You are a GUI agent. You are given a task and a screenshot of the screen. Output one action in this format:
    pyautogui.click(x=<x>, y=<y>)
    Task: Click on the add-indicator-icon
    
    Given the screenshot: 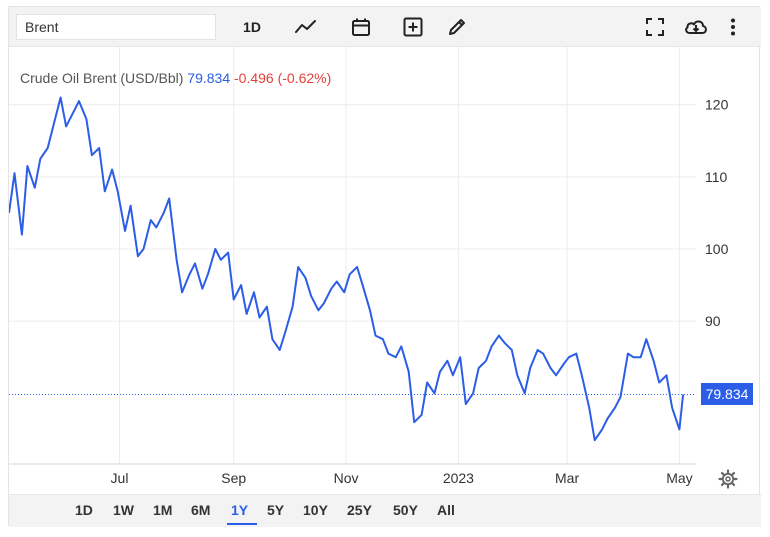 What is the action you would take?
    pyautogui.click(x=413, y=27)
    